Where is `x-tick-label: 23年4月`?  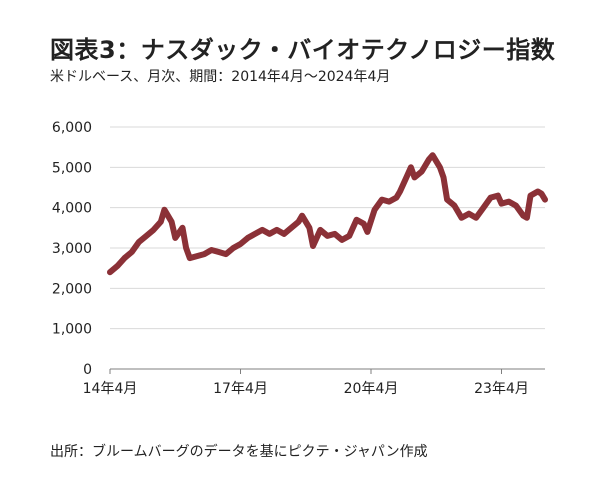 x-tick-label: 23年4月 is located at coordinates (501, 389).